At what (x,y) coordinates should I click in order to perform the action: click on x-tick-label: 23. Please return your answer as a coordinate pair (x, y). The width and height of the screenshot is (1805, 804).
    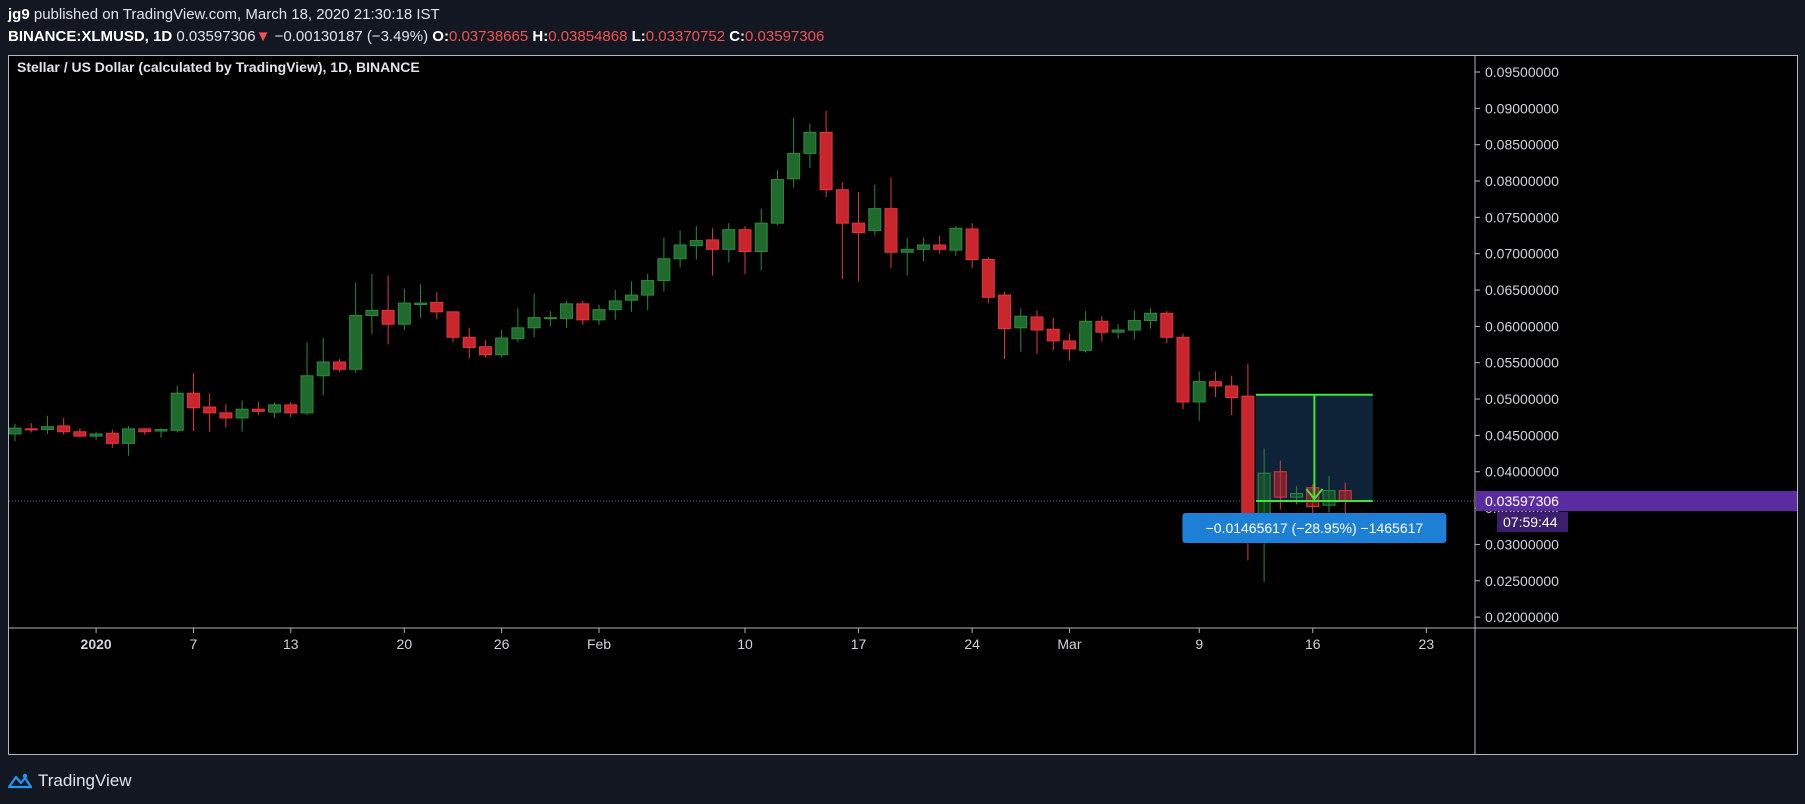
    Looking at the image, I should click on (1427, 644).